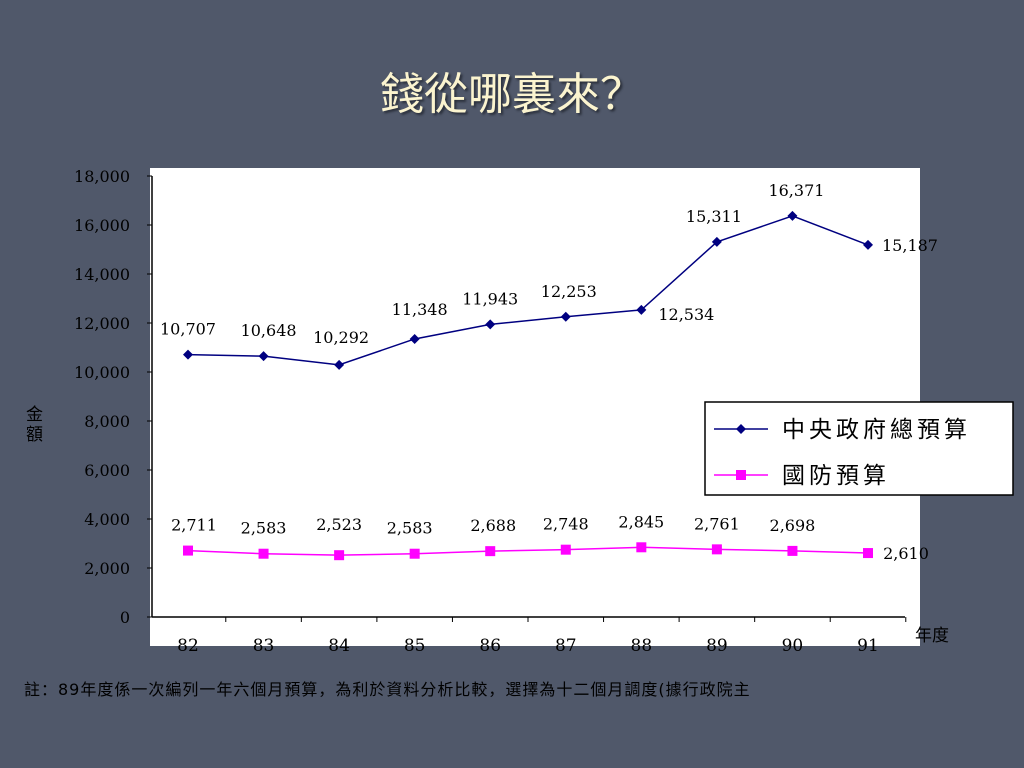 The width and height of the screenshot is (1024, 768). I want to click on x-tick-label: 89, so click(717, 646).